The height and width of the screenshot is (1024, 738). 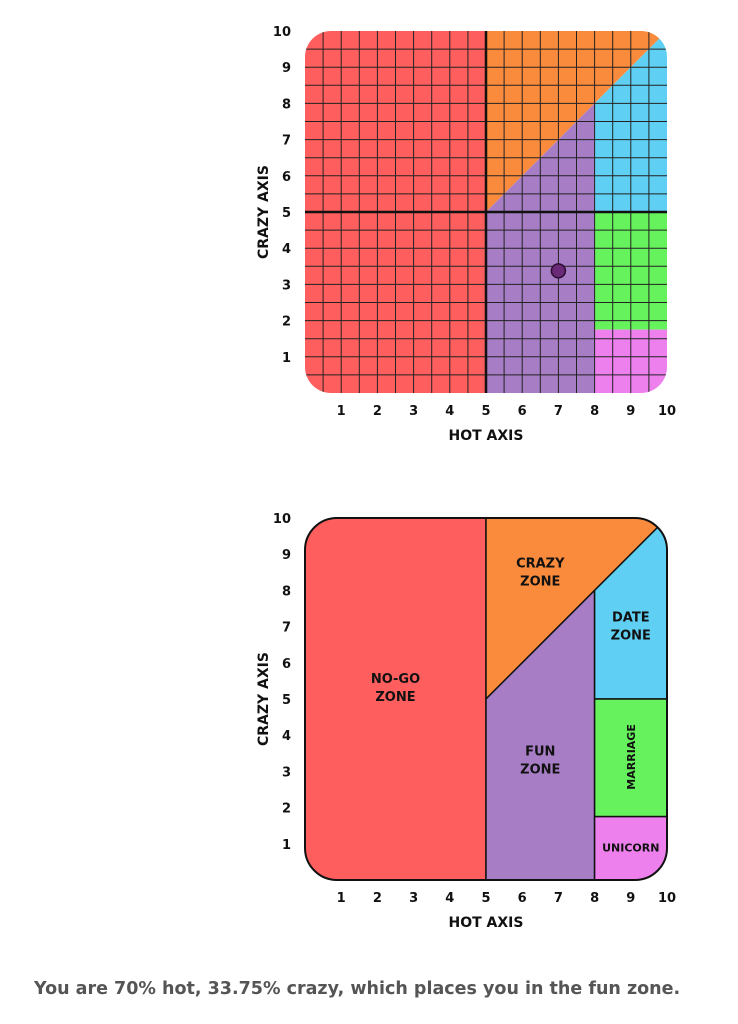 What do you see at coordinates (395, 688) in the screenshot?
I see `zone-label-no_go: NO-GO ZONE` at bounding box center [395, 688].